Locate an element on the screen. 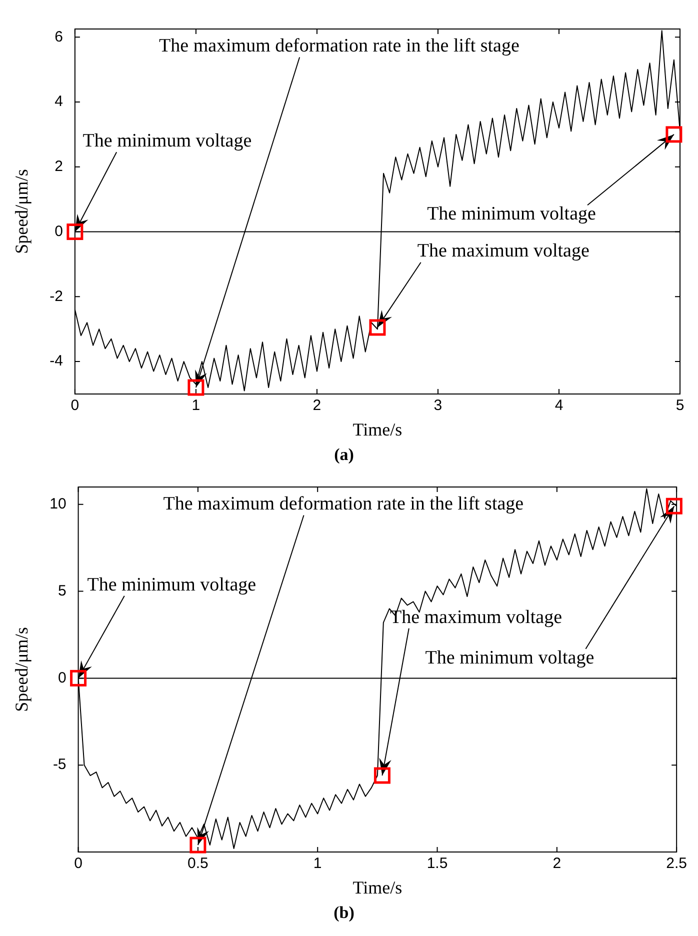 This screenshot has height=936, width=698. text: (b) is located at coordinates (344, 912).